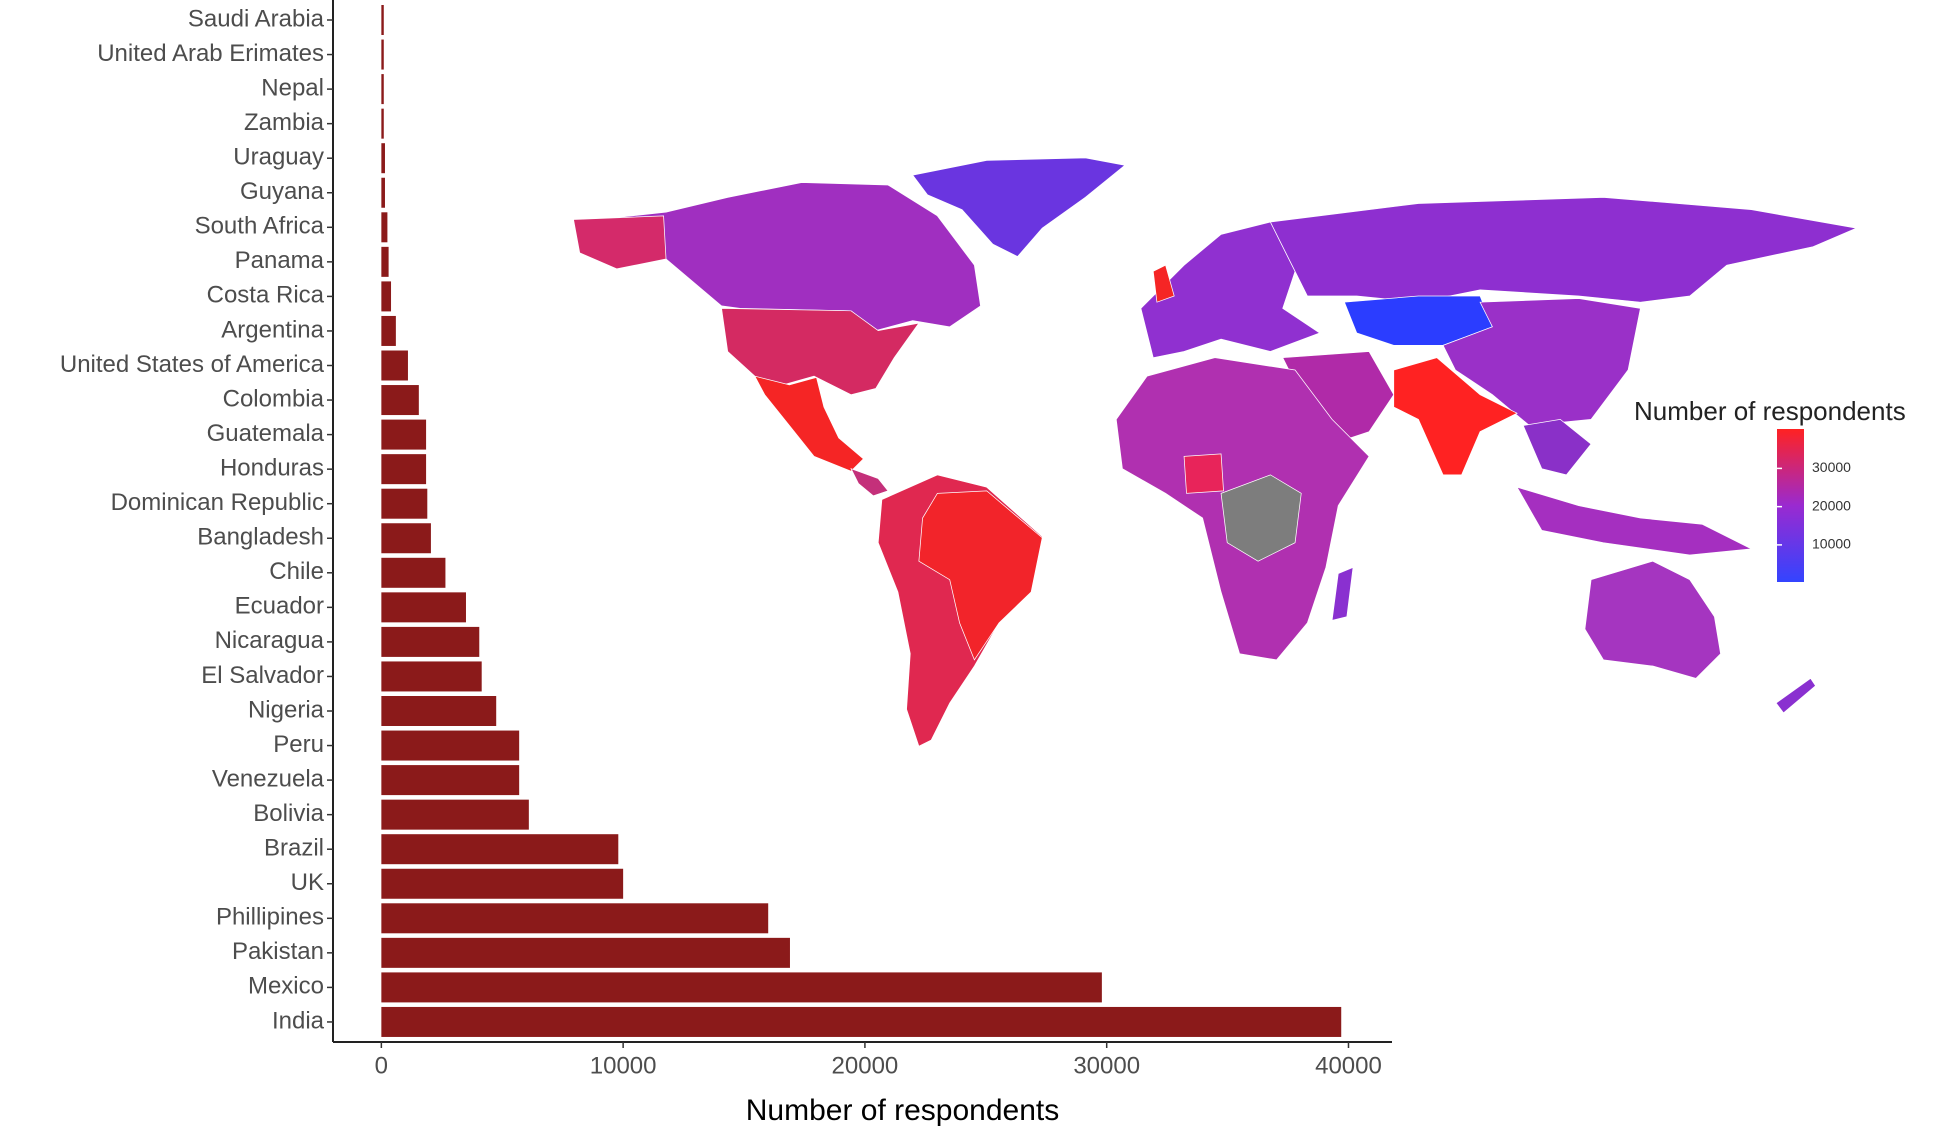 The width and height of the screenshot is (1934, 1128). I want to click on y-tick-label: United Arab Erimates, so click(210, 53).